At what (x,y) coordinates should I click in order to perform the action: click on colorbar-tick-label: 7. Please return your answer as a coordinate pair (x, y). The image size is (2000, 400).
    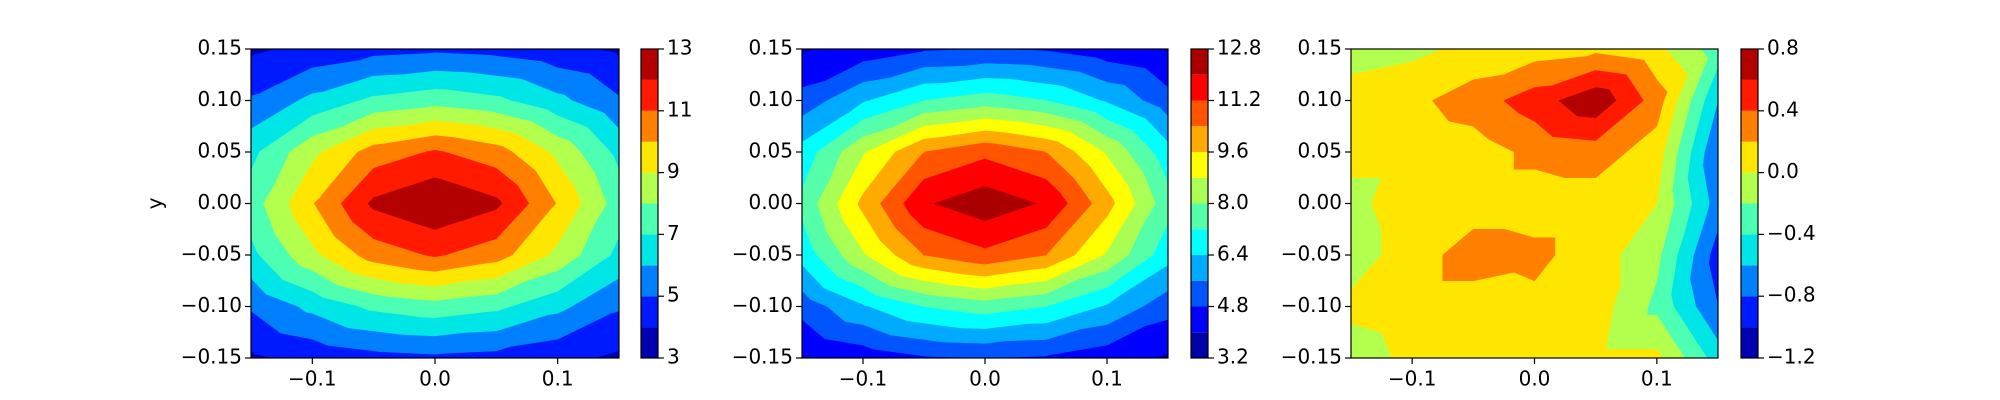
    Looking at the image, I should click on (673, 233).